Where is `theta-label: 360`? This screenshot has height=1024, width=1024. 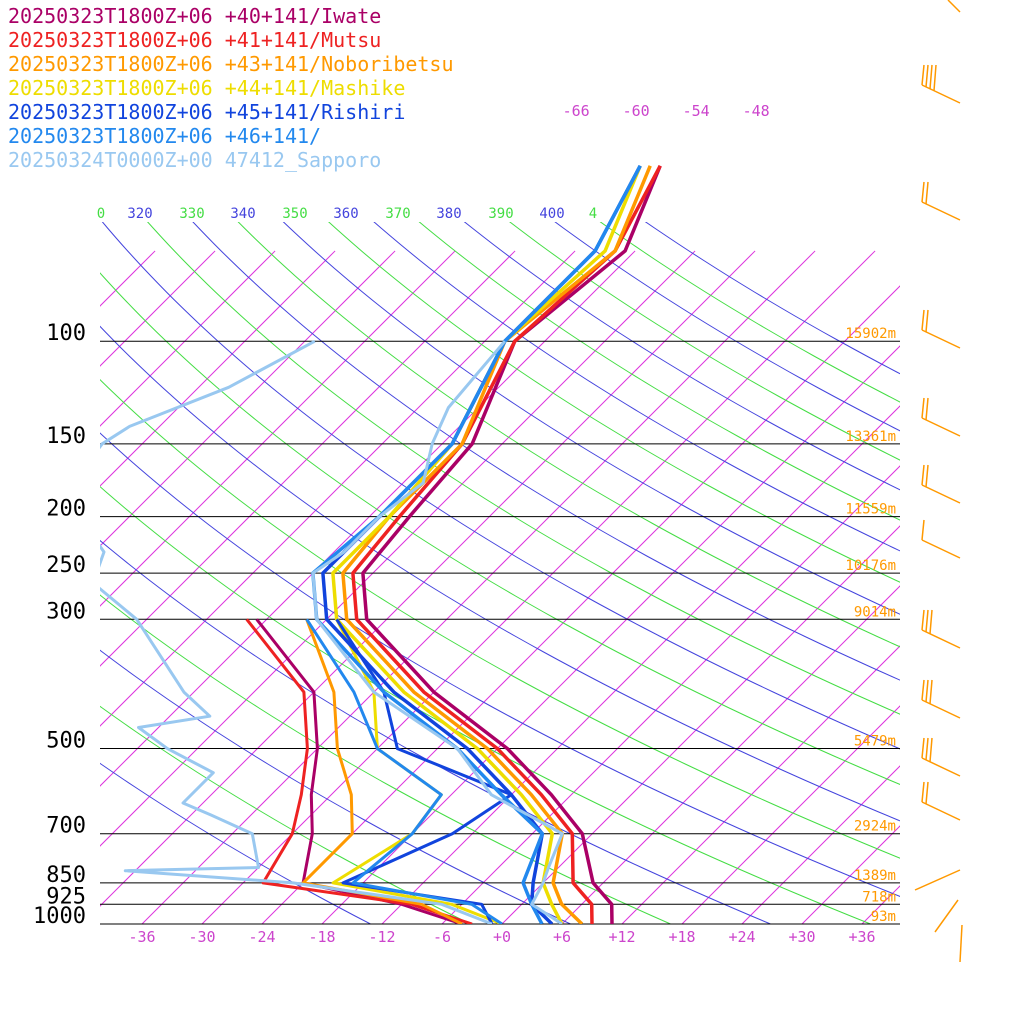
theta-label: 360 is located at coordinates (345, 214).